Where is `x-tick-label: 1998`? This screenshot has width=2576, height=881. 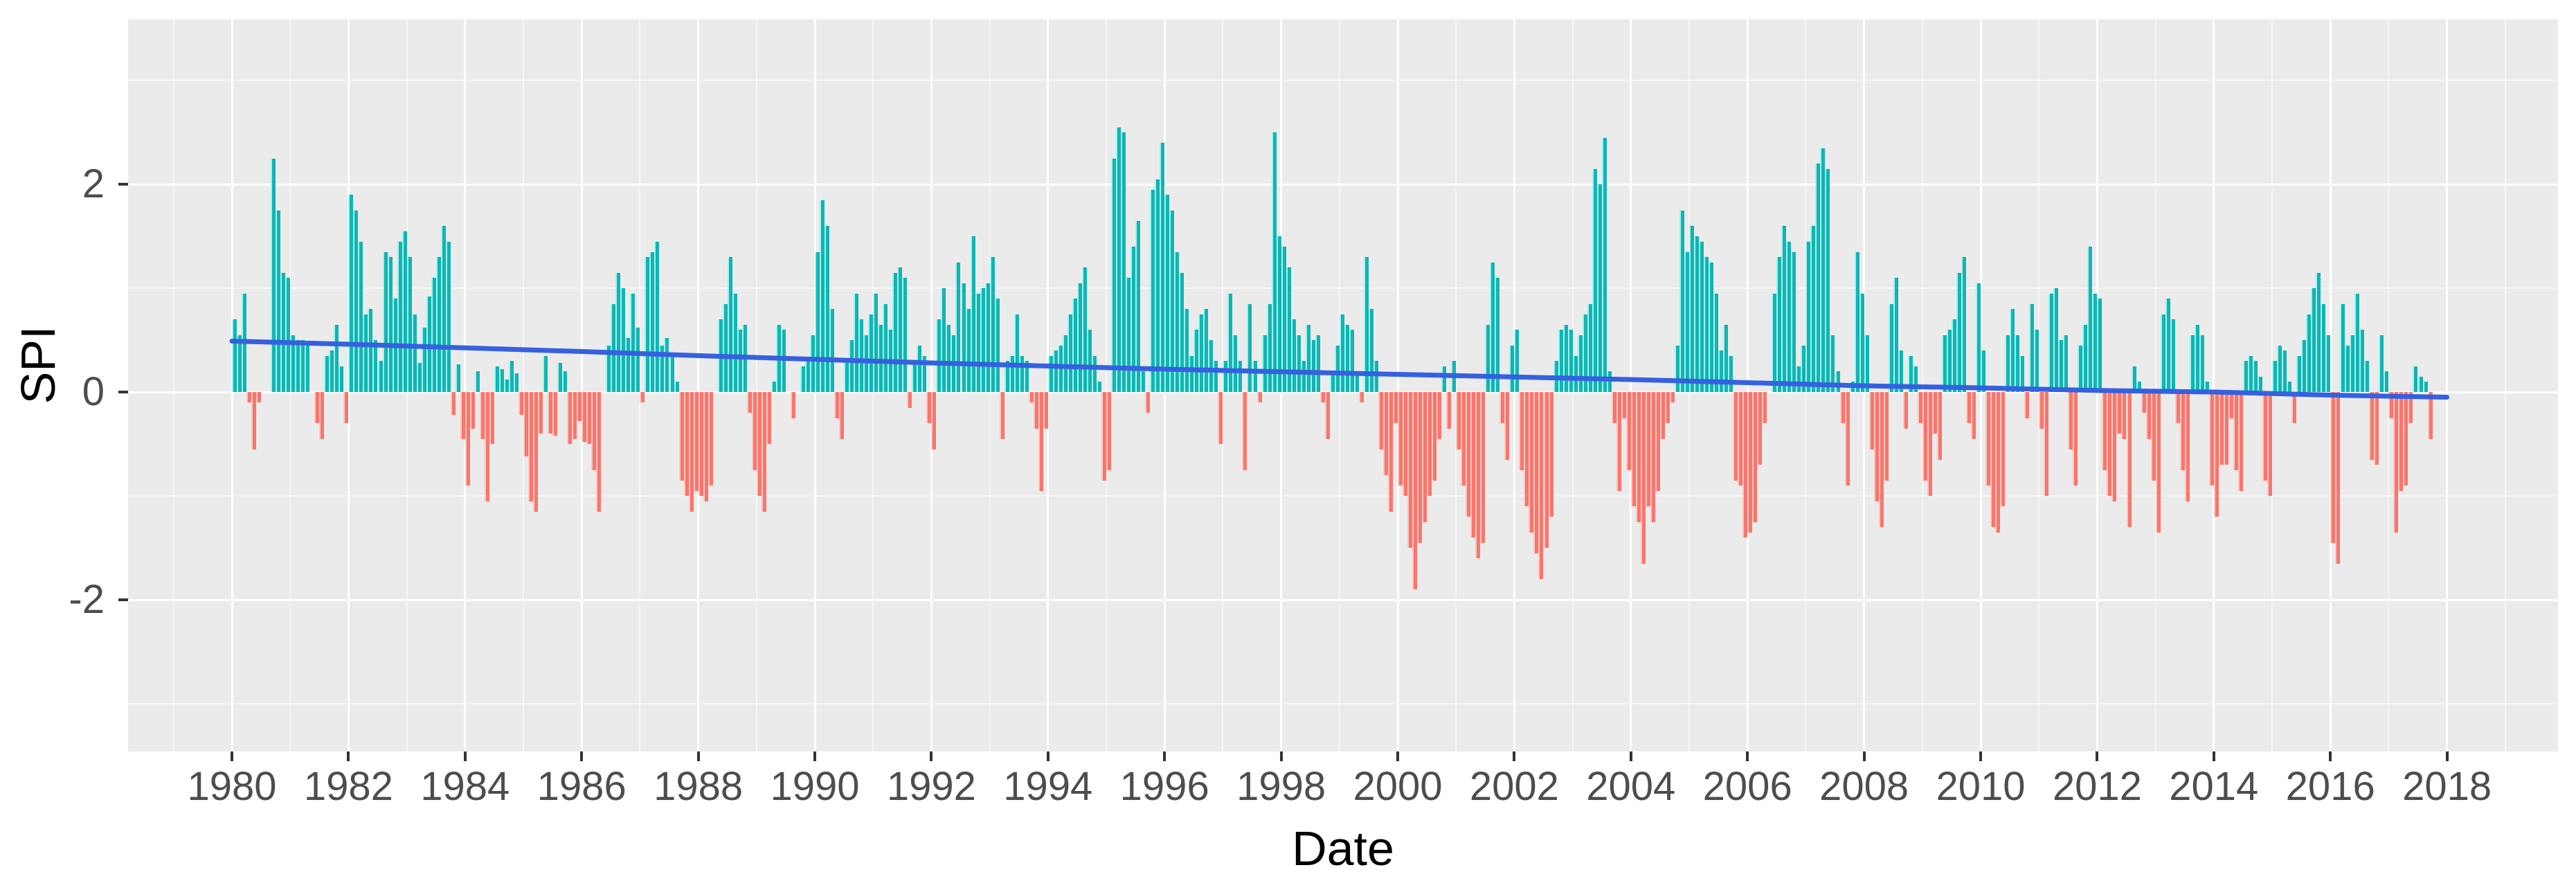
x-tick-label: 1998 is located at coordinates (1281, 786).